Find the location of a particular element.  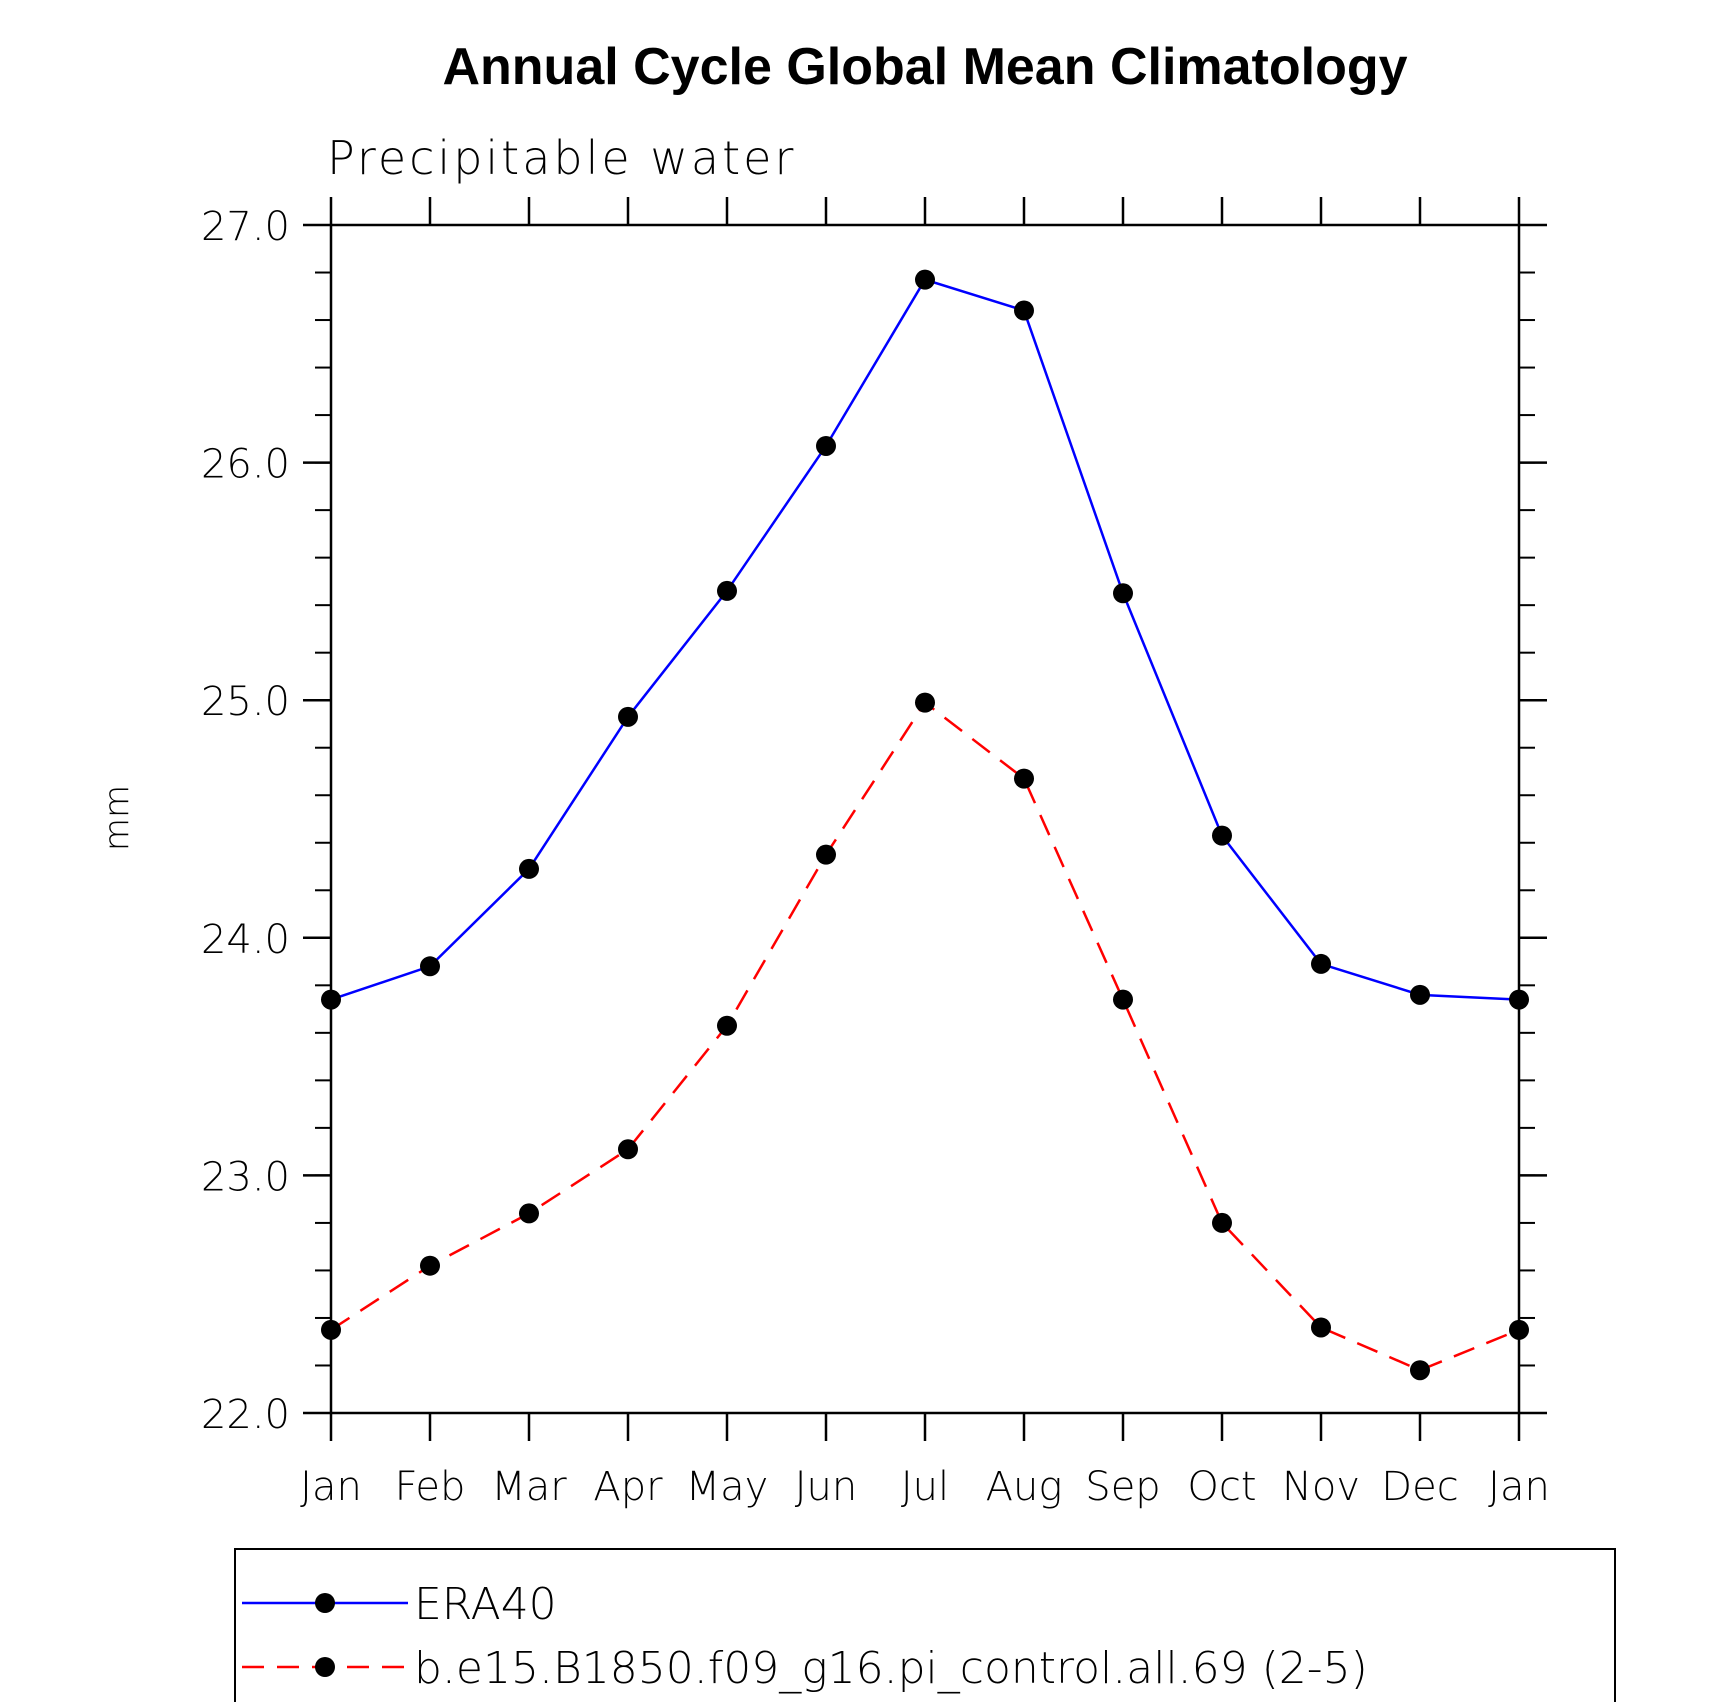

chart-subtitle: Precipitable water is located at coordinates (561, 158).